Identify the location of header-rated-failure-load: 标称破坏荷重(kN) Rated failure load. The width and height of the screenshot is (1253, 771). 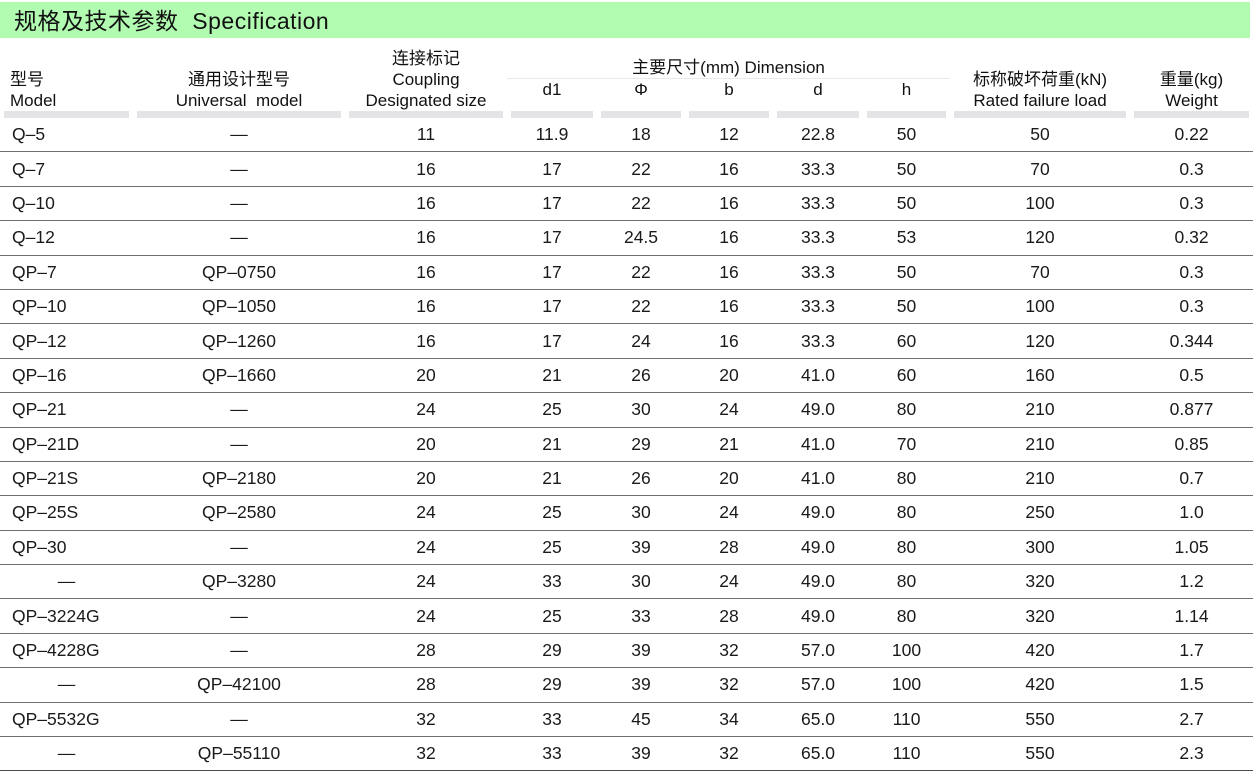
(1040, 75).